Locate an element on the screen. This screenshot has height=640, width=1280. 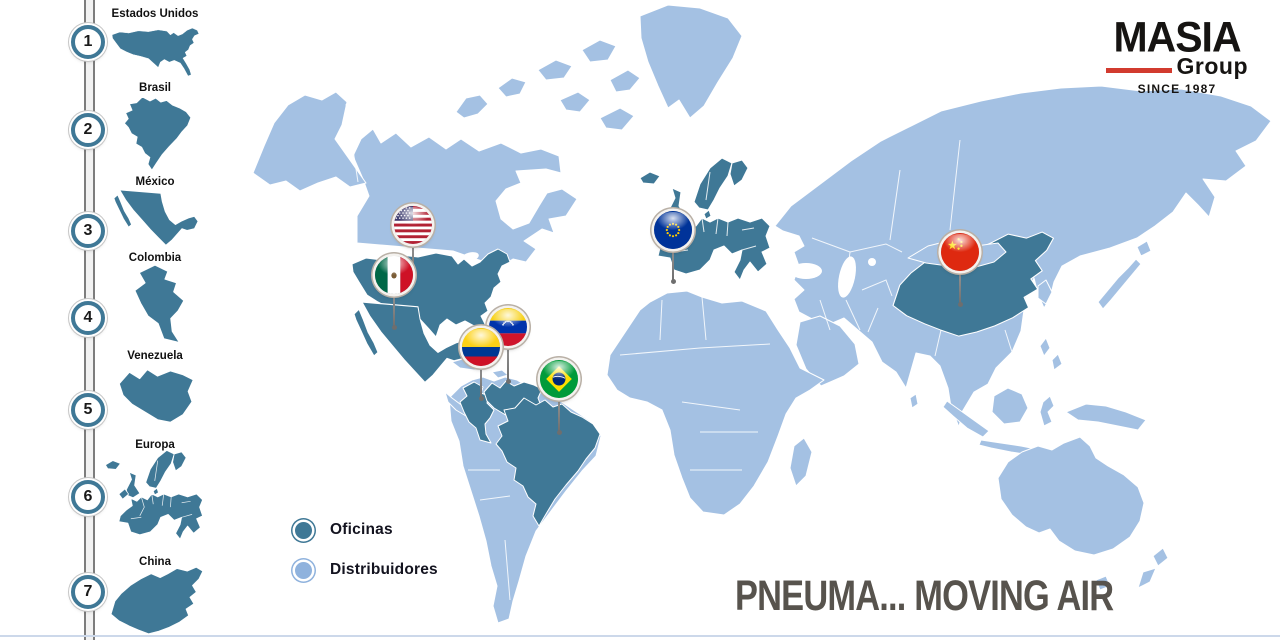
legend-distributors-row: Distribuidores is located at coordinates (366, 570).